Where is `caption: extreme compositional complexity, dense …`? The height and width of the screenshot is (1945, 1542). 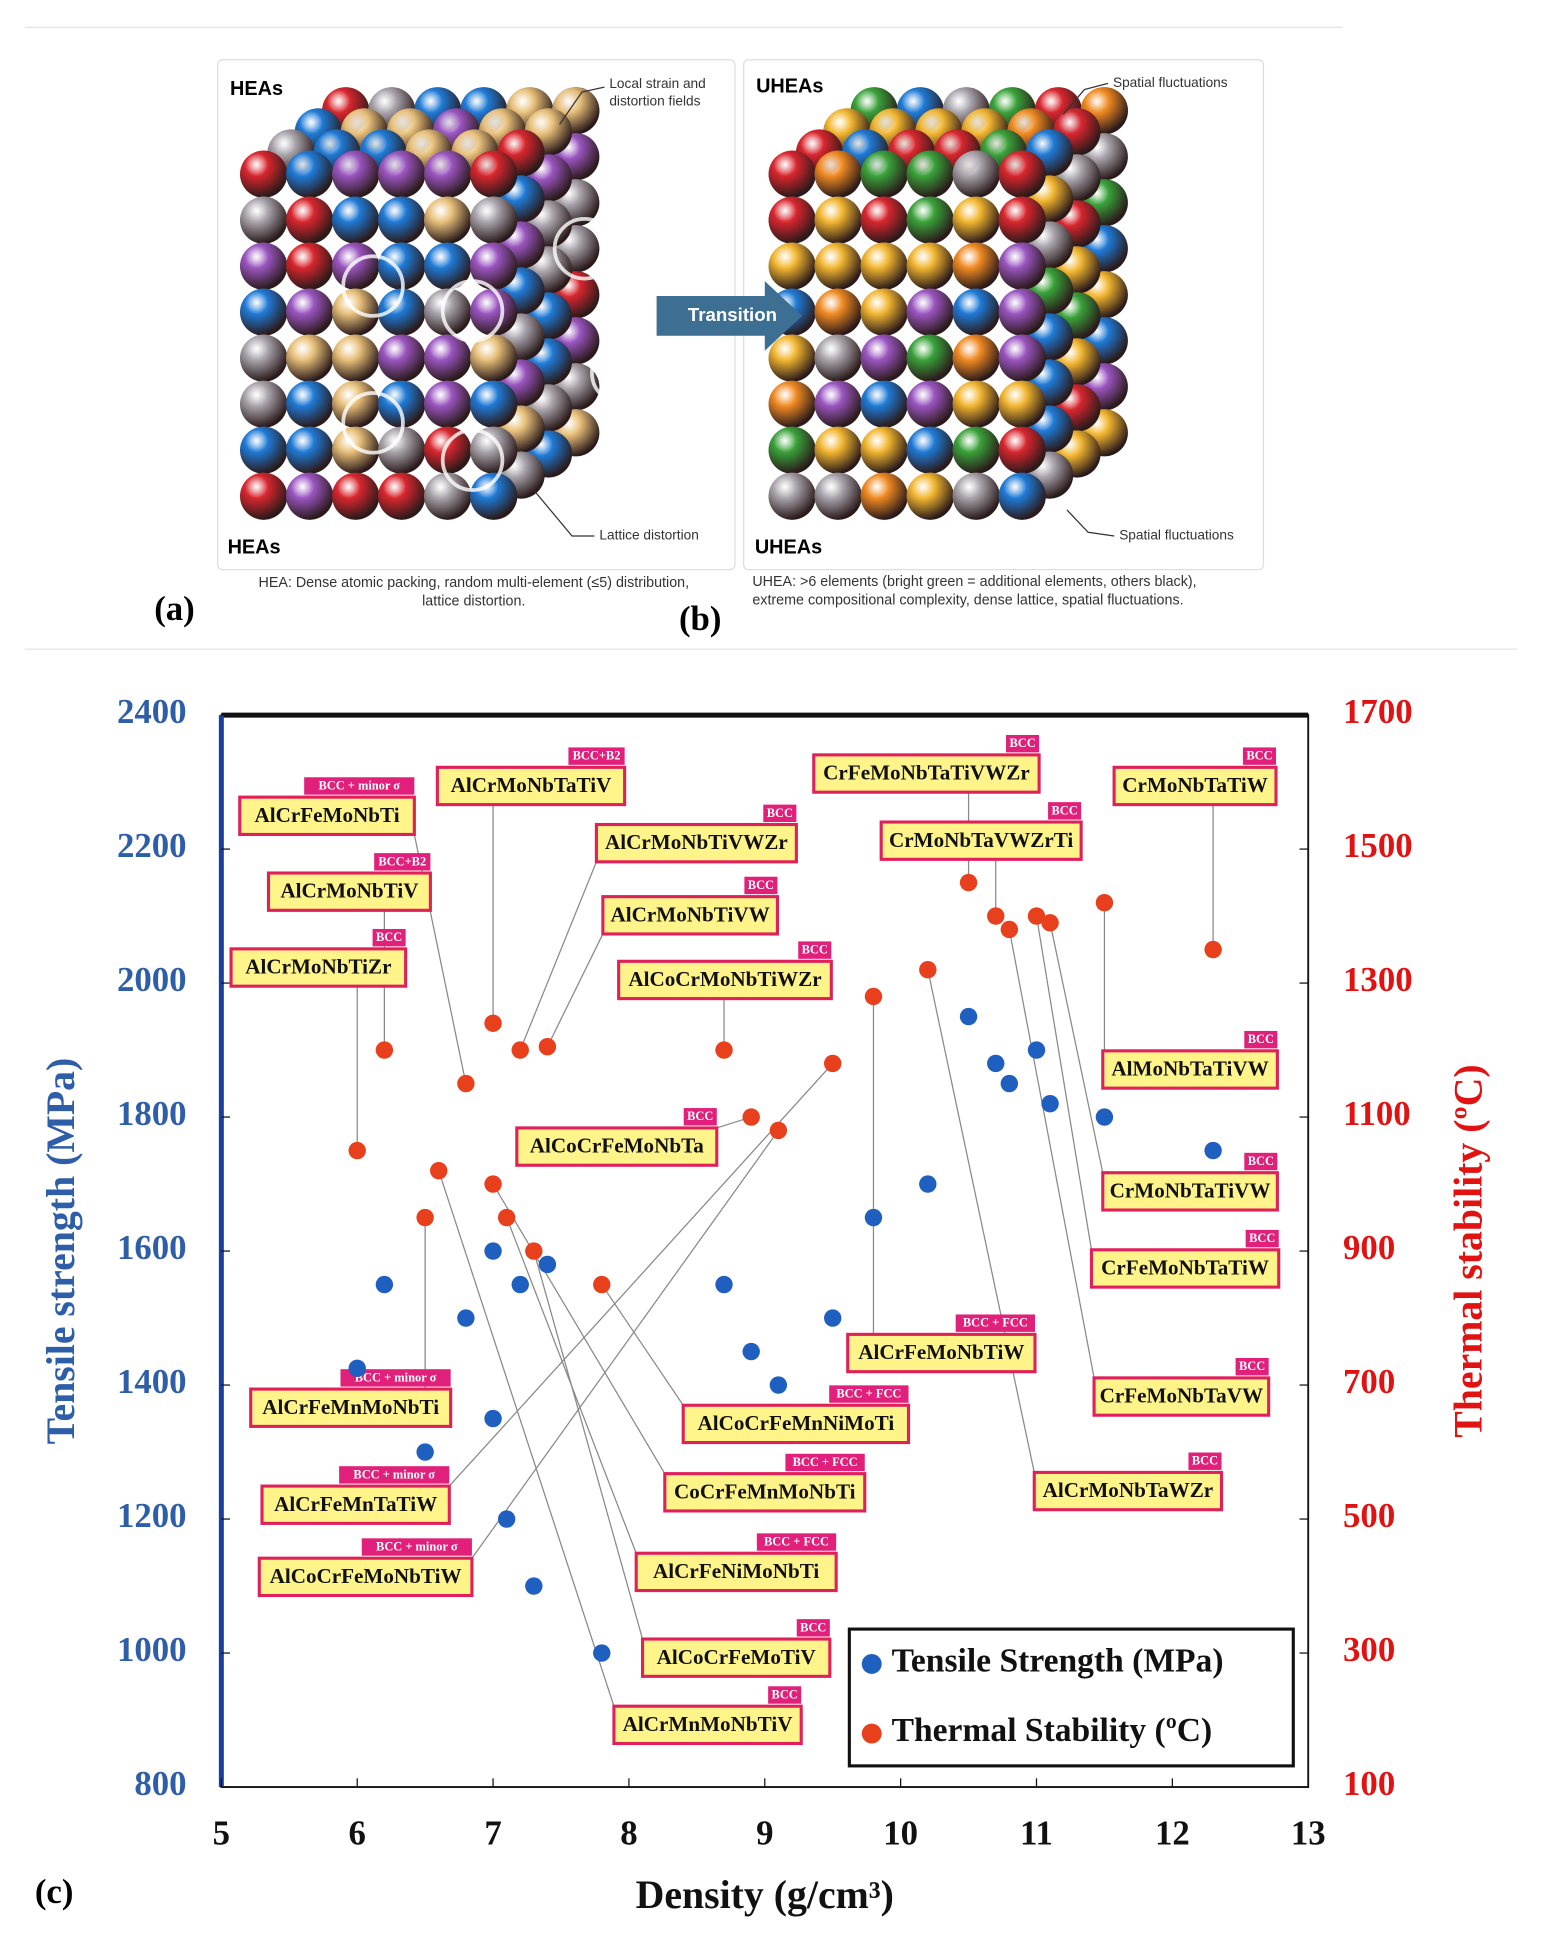 caption: extreme compositional complexity, dense … is located at coordinates (967, 600).